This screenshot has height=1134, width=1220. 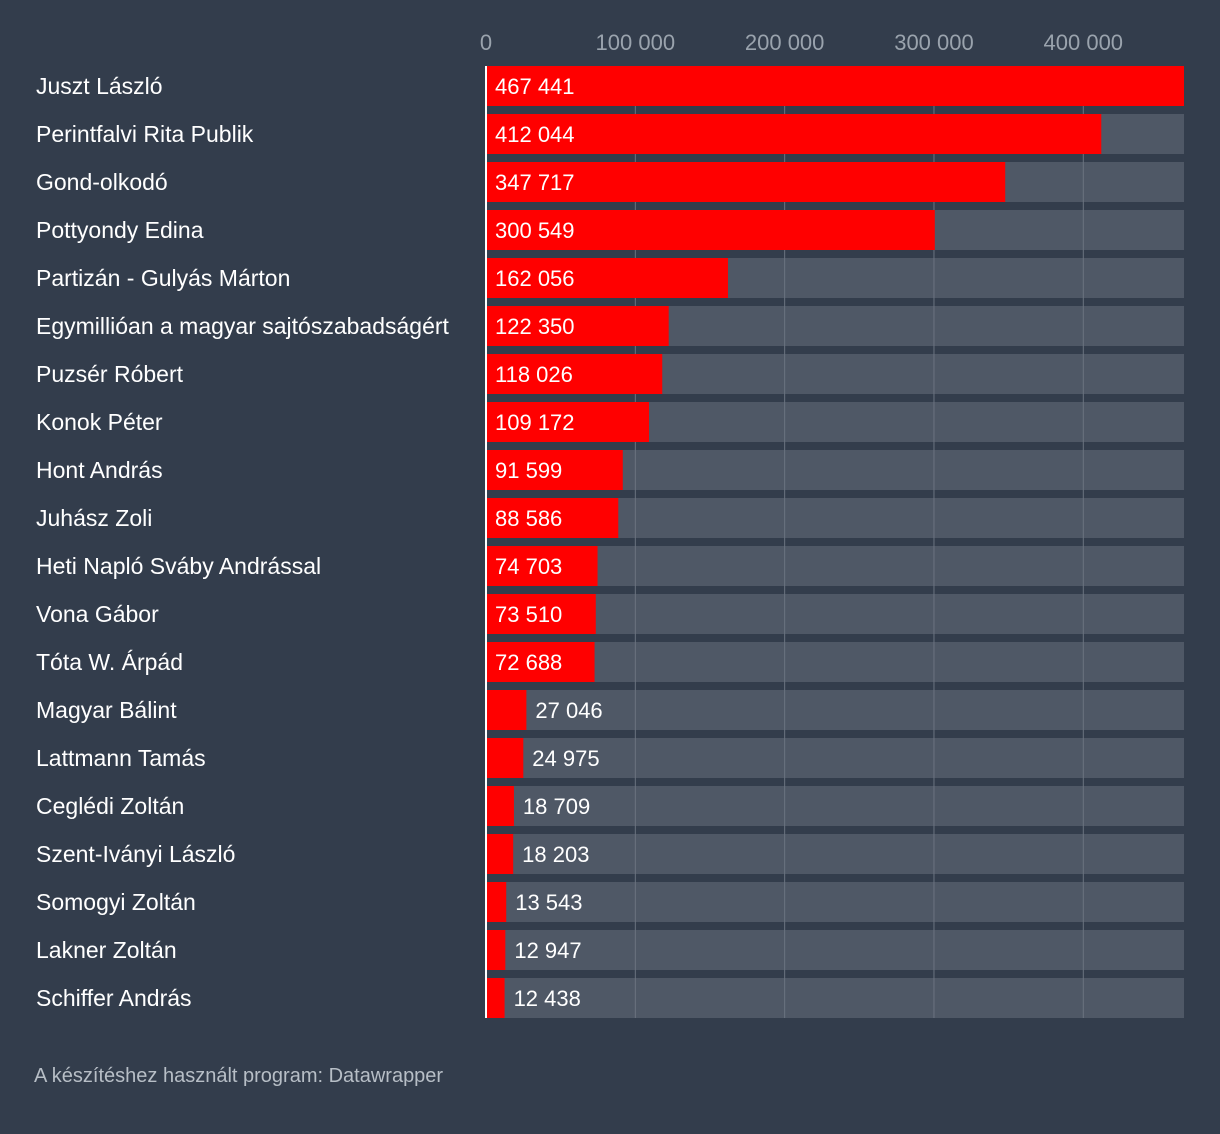 What do you see at coordinates (636, 42) in the screenshot?
I see `x-tick-label: 100 000` at bounding box center [636, 42].